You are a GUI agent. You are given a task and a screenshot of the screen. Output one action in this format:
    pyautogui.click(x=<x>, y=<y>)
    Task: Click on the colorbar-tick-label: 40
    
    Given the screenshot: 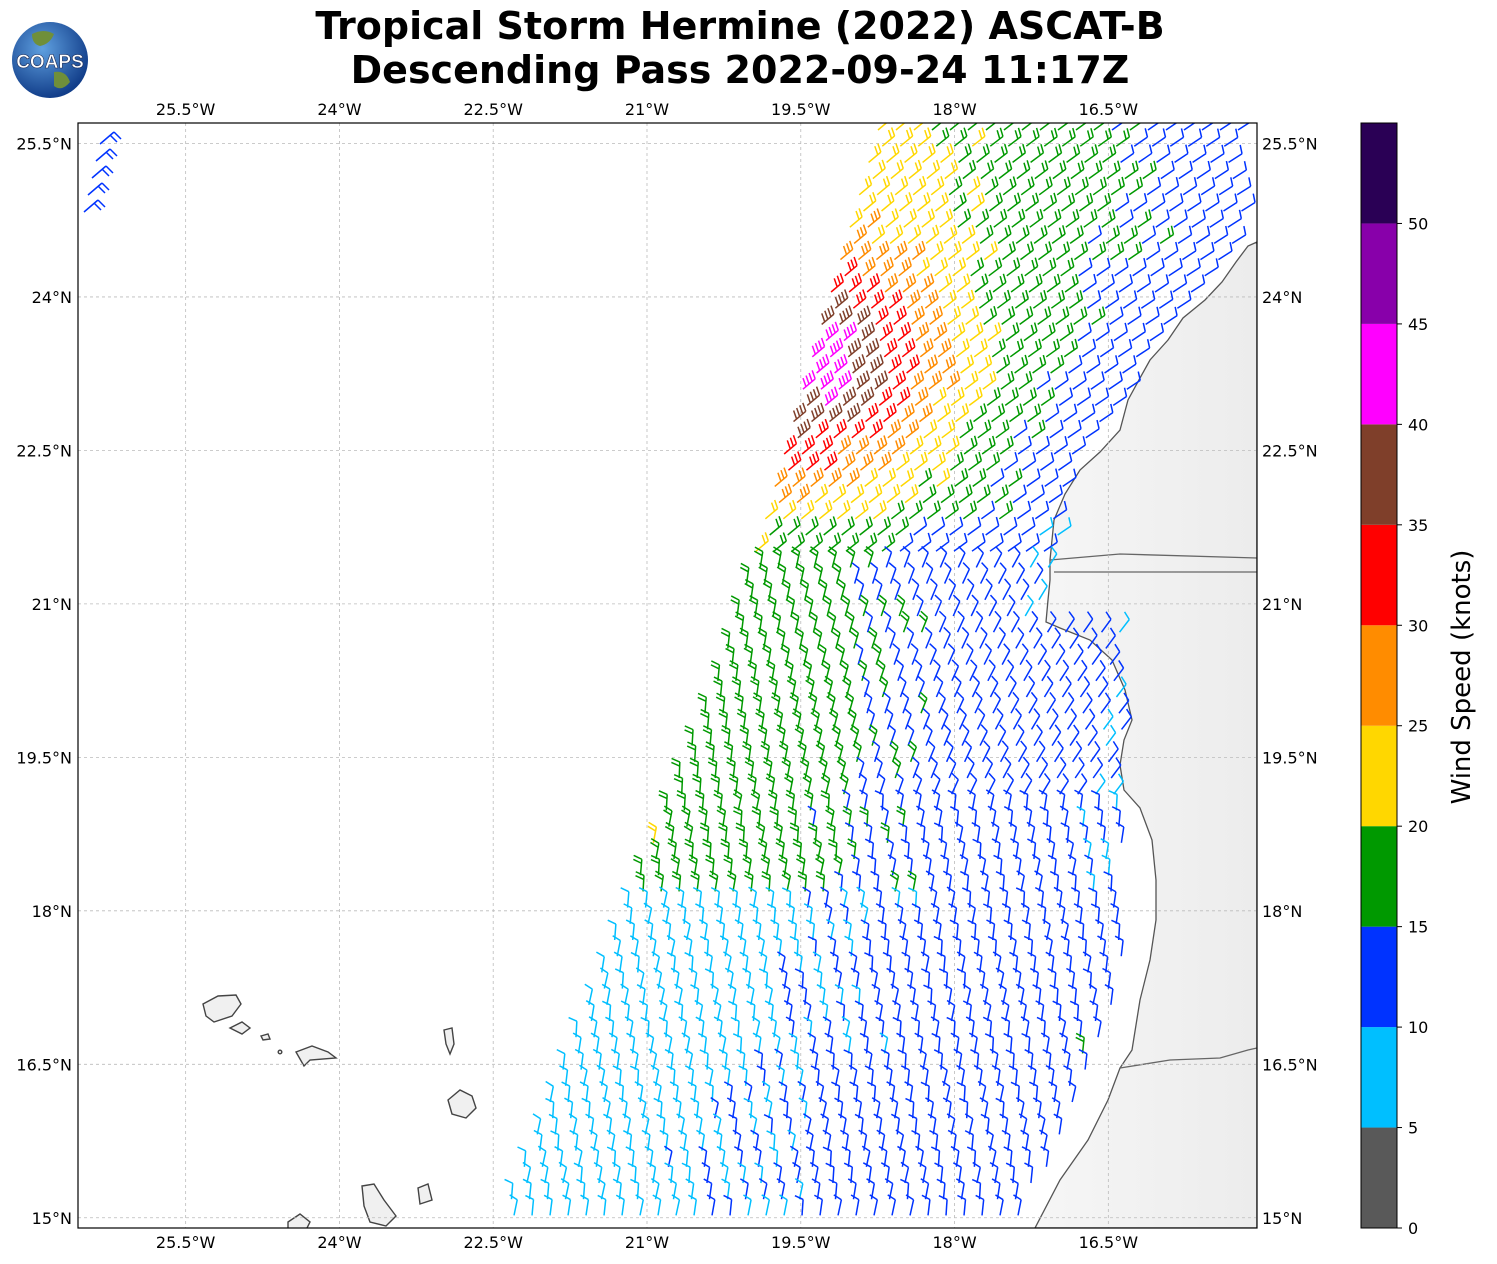 What is the action you would take?
    pyautogui.click(x=1418, y=424)
    